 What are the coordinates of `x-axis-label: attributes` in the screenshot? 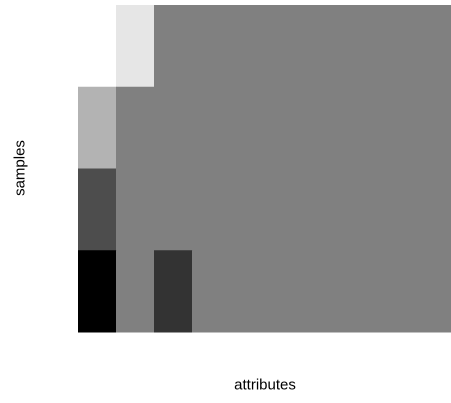 It's located at (265, 385).